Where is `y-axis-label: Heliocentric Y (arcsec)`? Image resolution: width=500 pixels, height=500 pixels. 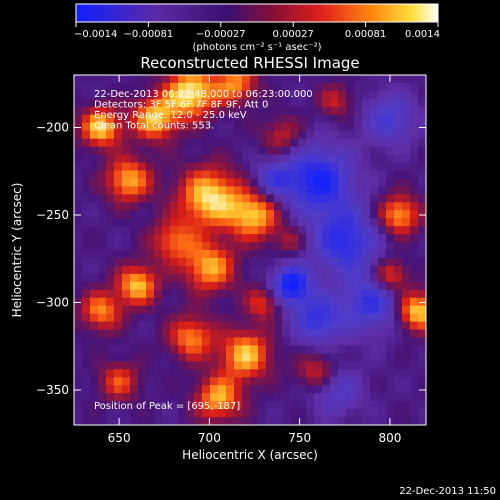
y-axis-label: Heliocentric Y (arcsec) is located at coordinates (17, 250).